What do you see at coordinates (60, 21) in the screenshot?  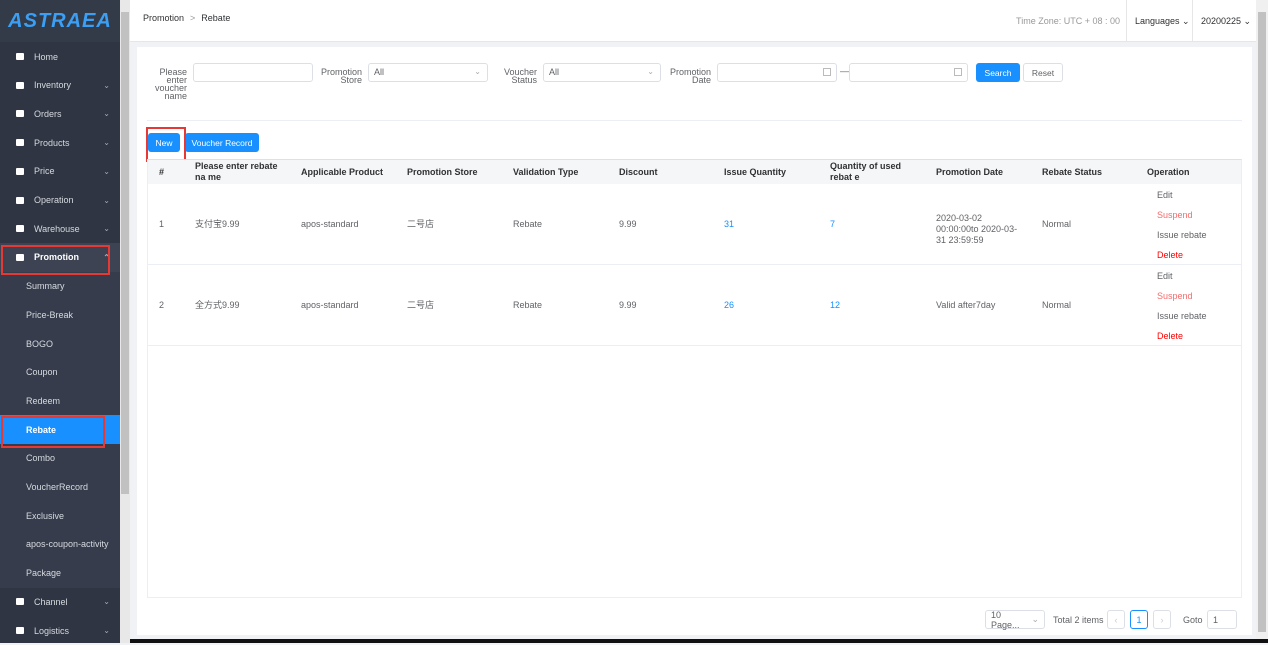 I see `logo: ASTRAEA` at bounding box center [60, 21].